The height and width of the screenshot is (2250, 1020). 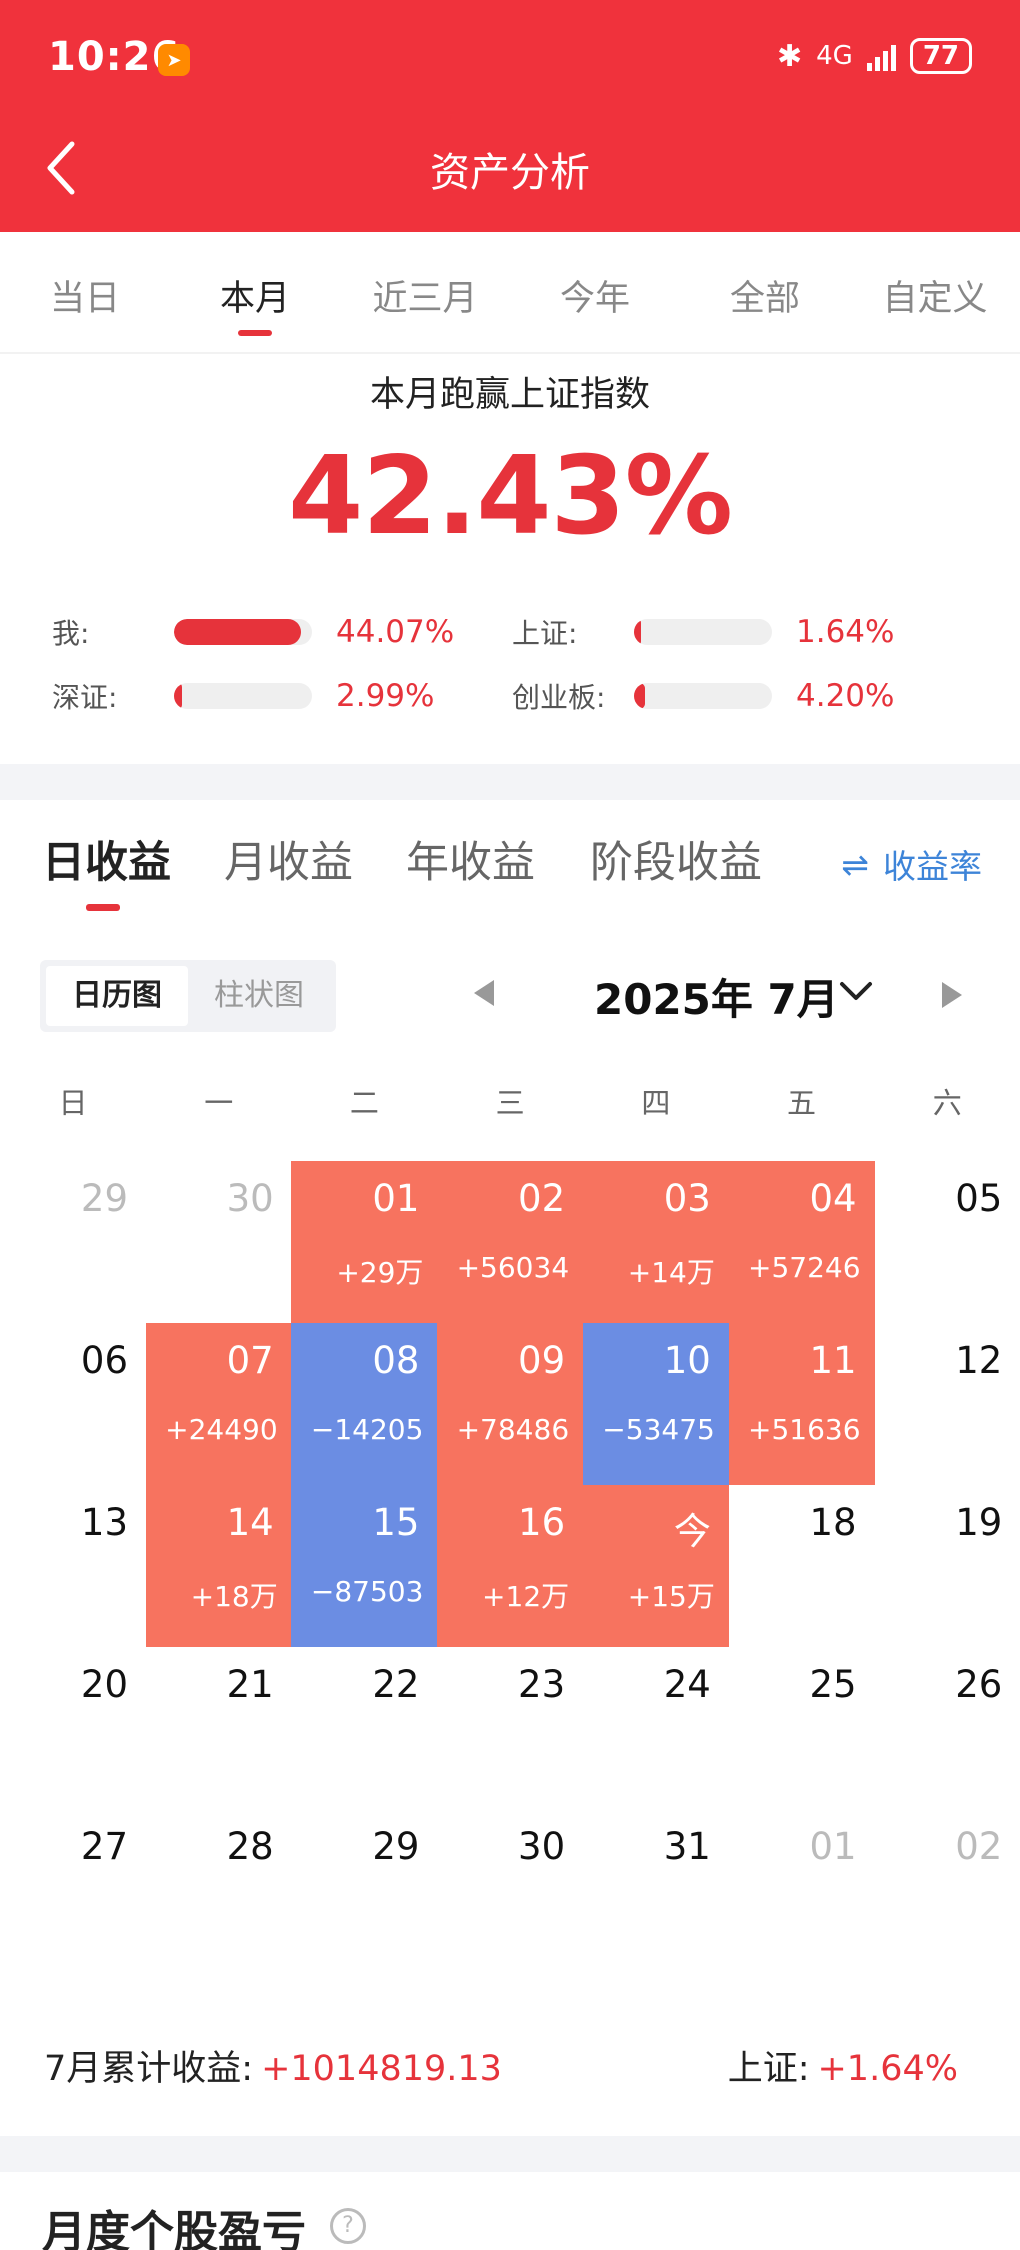 What do you see at coordinates (510, 1566) in the screenshot?
I see `calendar-day-cell: 16 +12万` at bounding box center [510, 1566].